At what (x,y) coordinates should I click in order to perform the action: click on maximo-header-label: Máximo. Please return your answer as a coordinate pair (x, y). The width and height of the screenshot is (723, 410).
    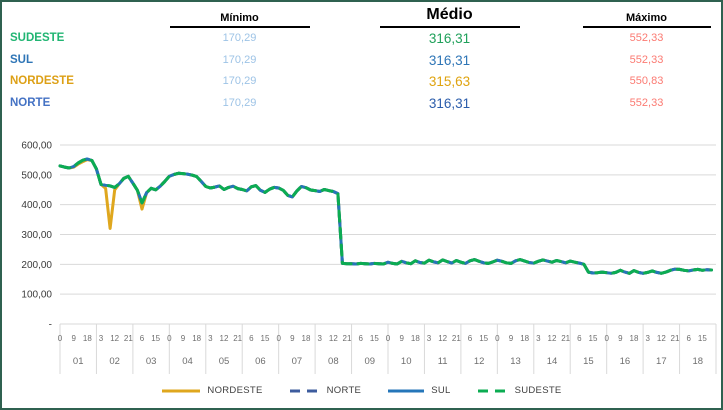
    Looking at the image, I should click on (646, 18).